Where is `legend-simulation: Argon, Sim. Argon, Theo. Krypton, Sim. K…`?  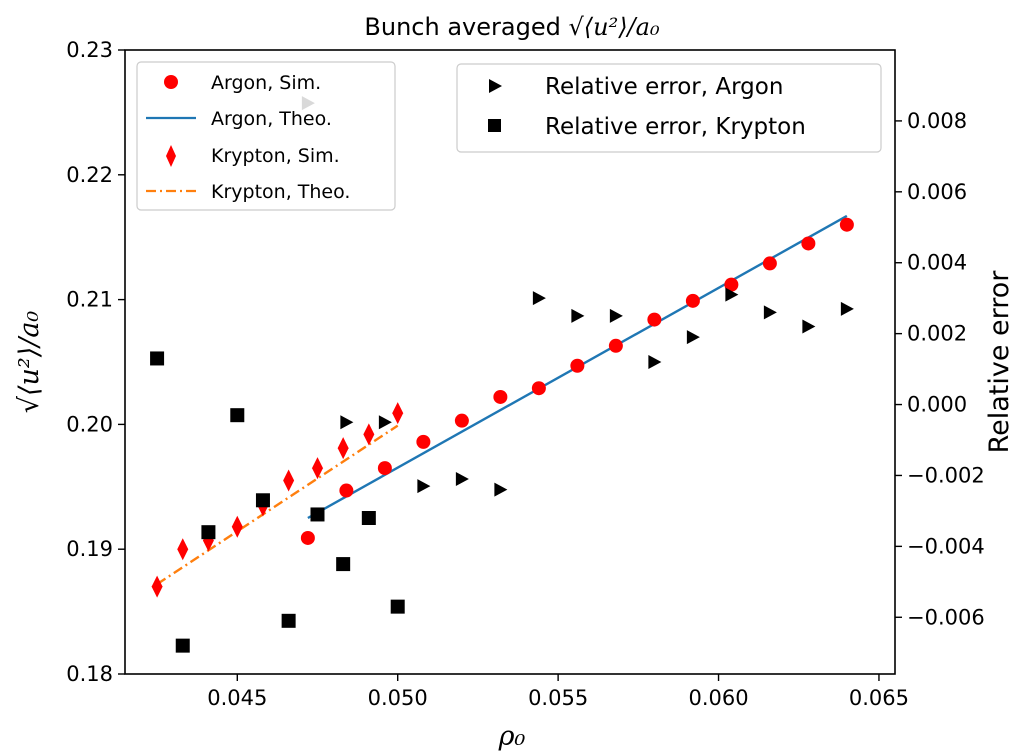
legend-simulation: Argon, Sim. Argon, Theo. Krypton, Sim. K… is located at coordinates (266, 136).